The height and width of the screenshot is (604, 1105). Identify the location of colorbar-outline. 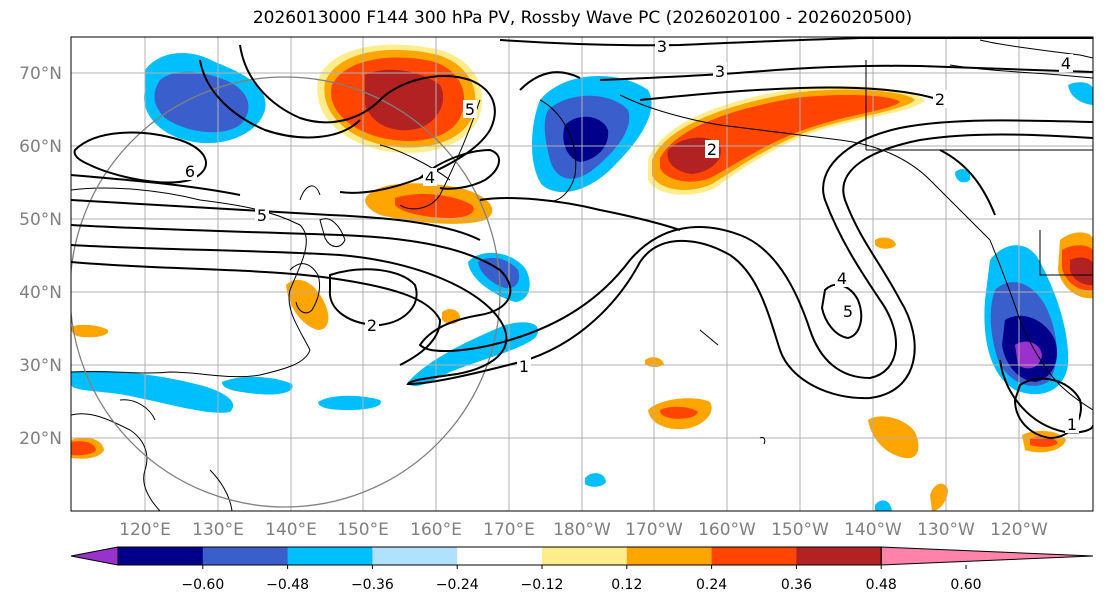
(499, 556).